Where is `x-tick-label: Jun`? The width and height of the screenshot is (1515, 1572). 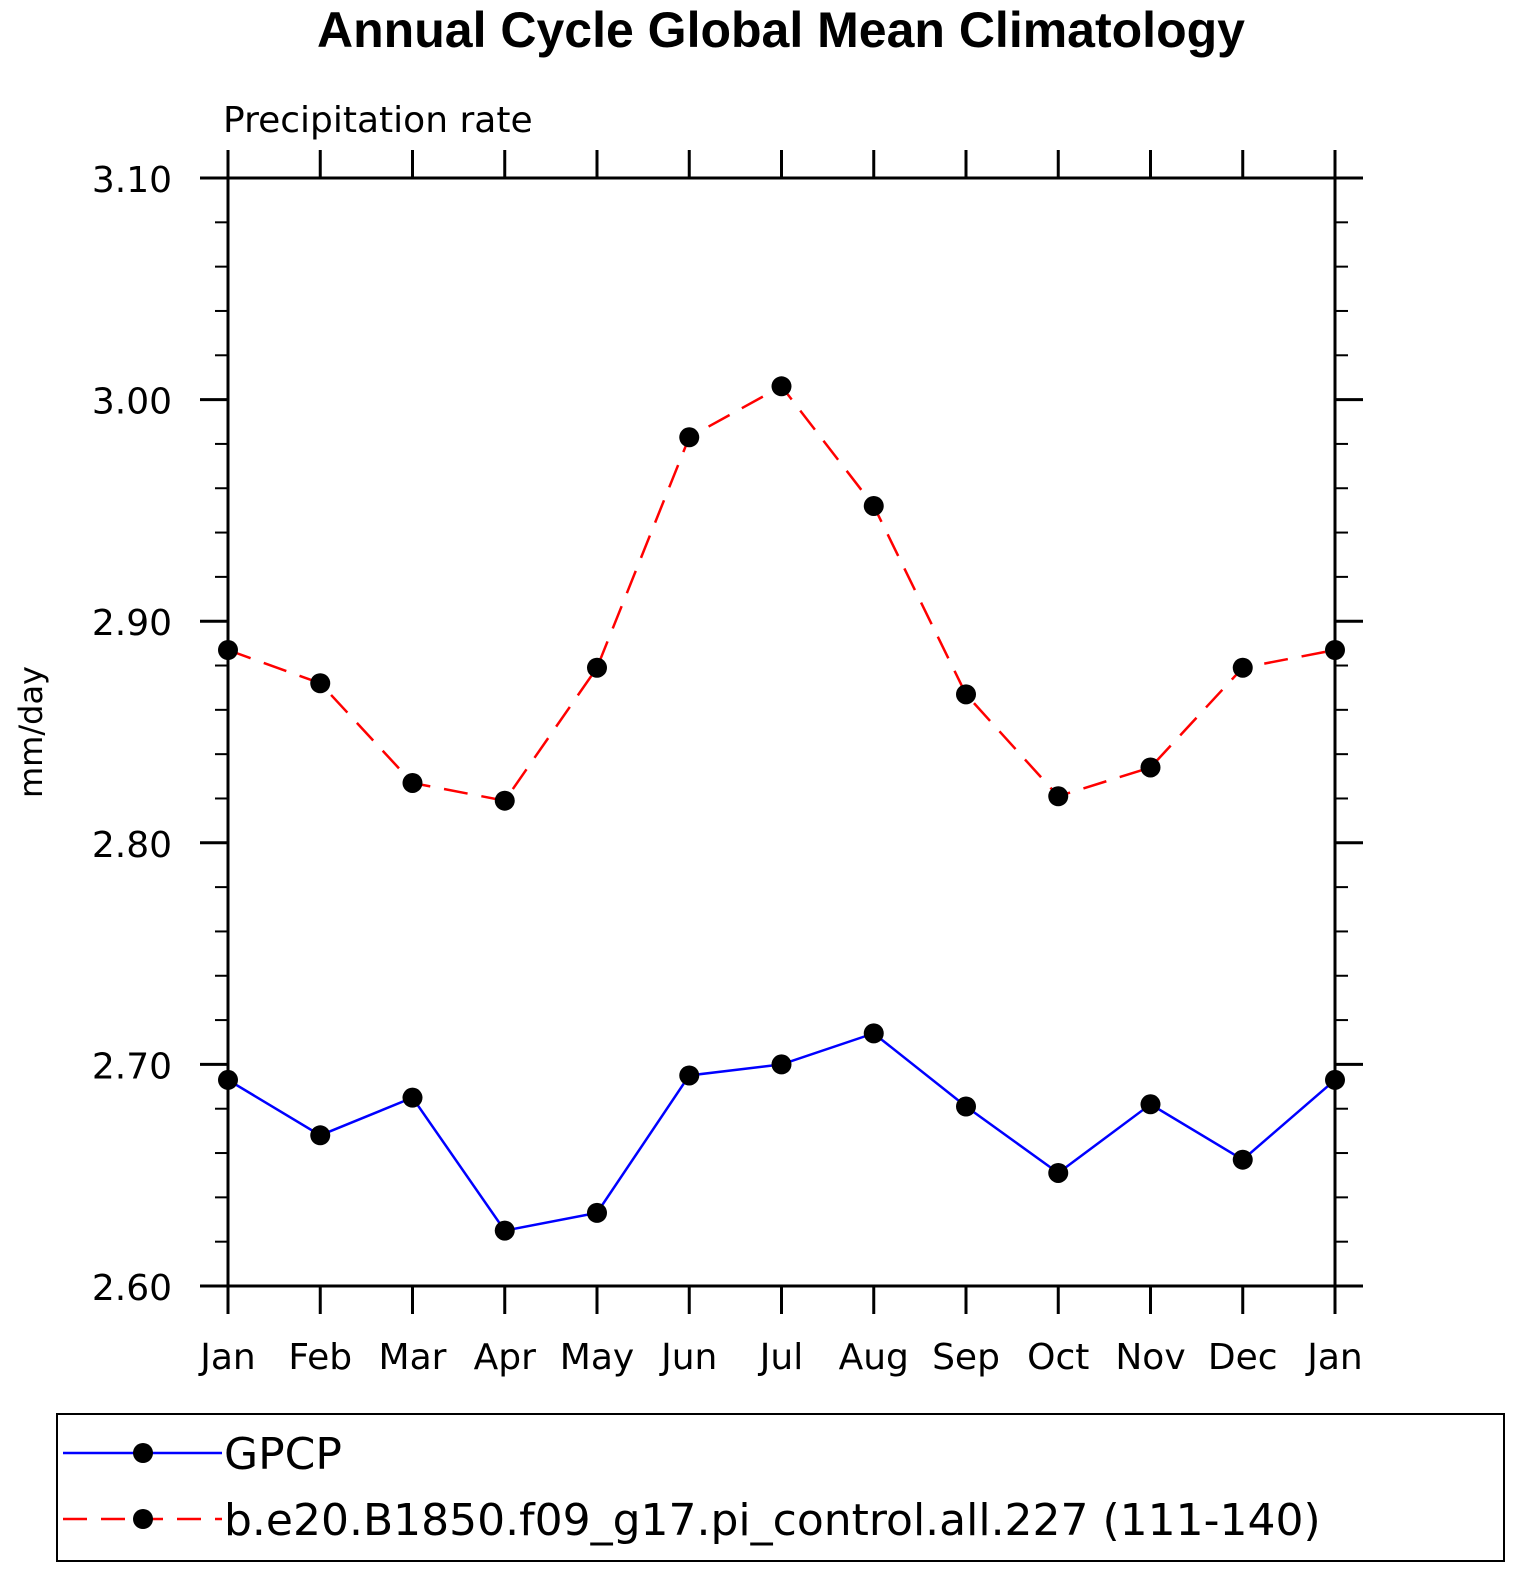
x-tick-label: Jun is located at coordinates (688, 1357).